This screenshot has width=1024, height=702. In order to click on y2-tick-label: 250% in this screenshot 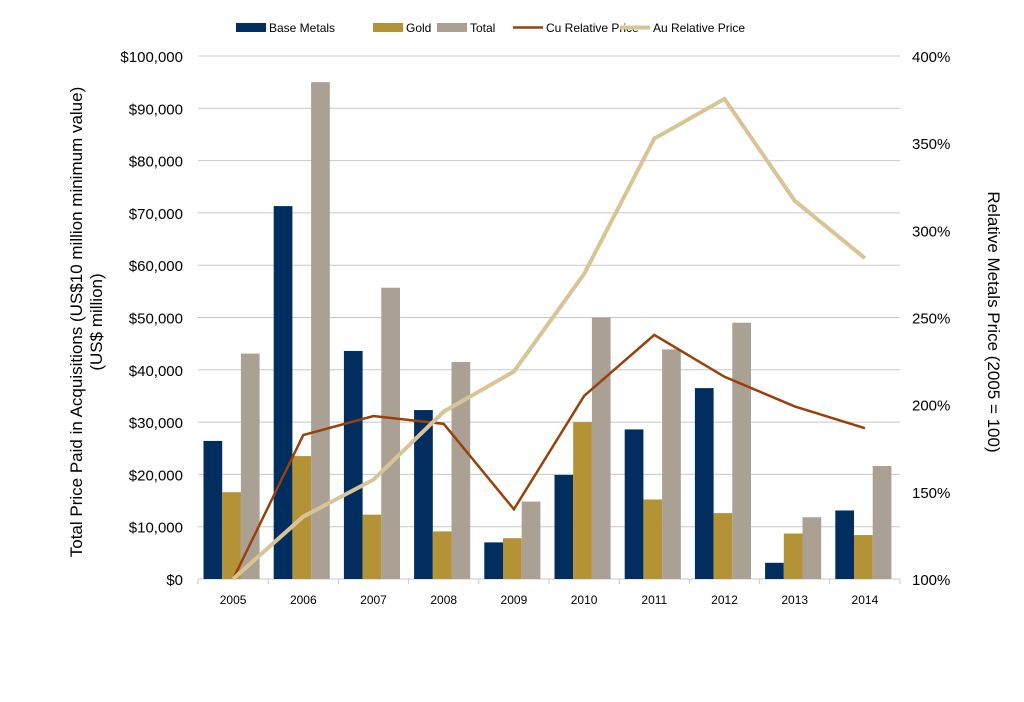, I will do `click(931, 319)`.